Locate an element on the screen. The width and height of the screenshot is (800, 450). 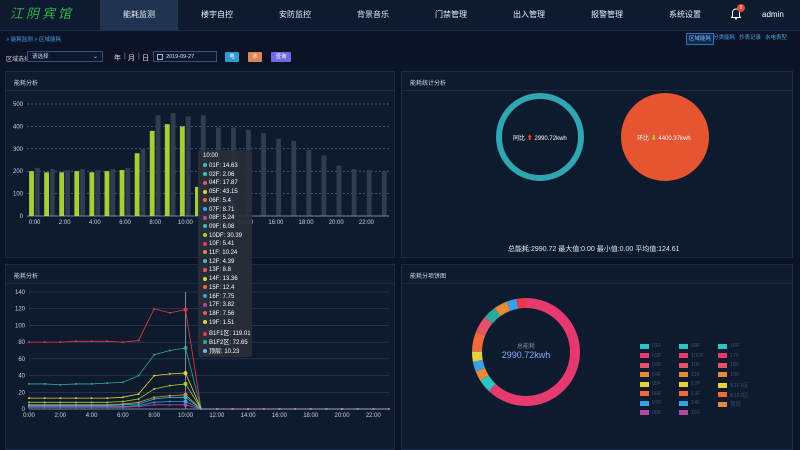
query-button: 查询 is located at coordinates (281, 57).